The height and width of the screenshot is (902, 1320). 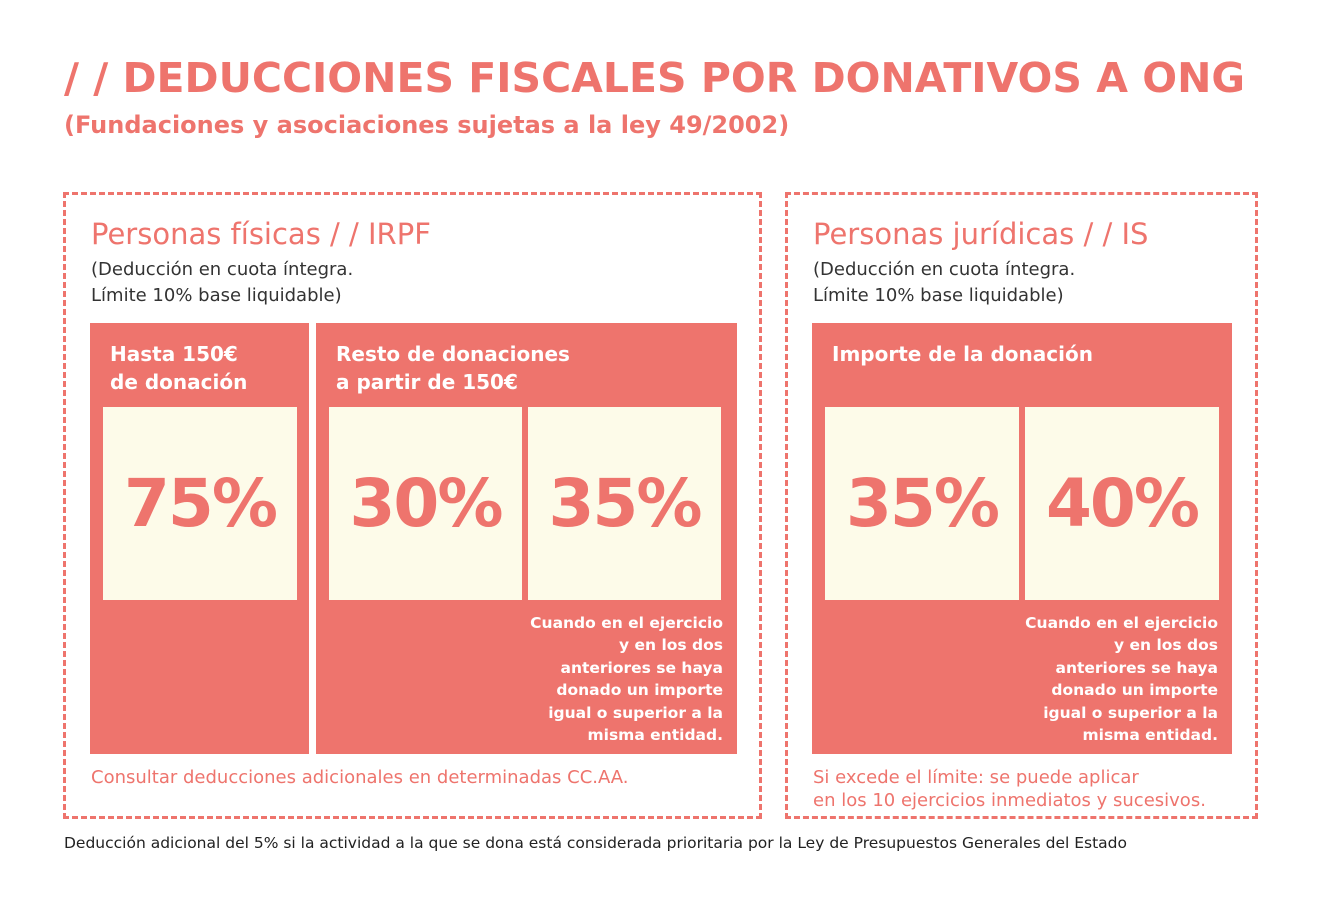 What do you see at coordinates (179, 382) in the screenshot?
I see `label-line: de donación` at bounding box center [179, 382].